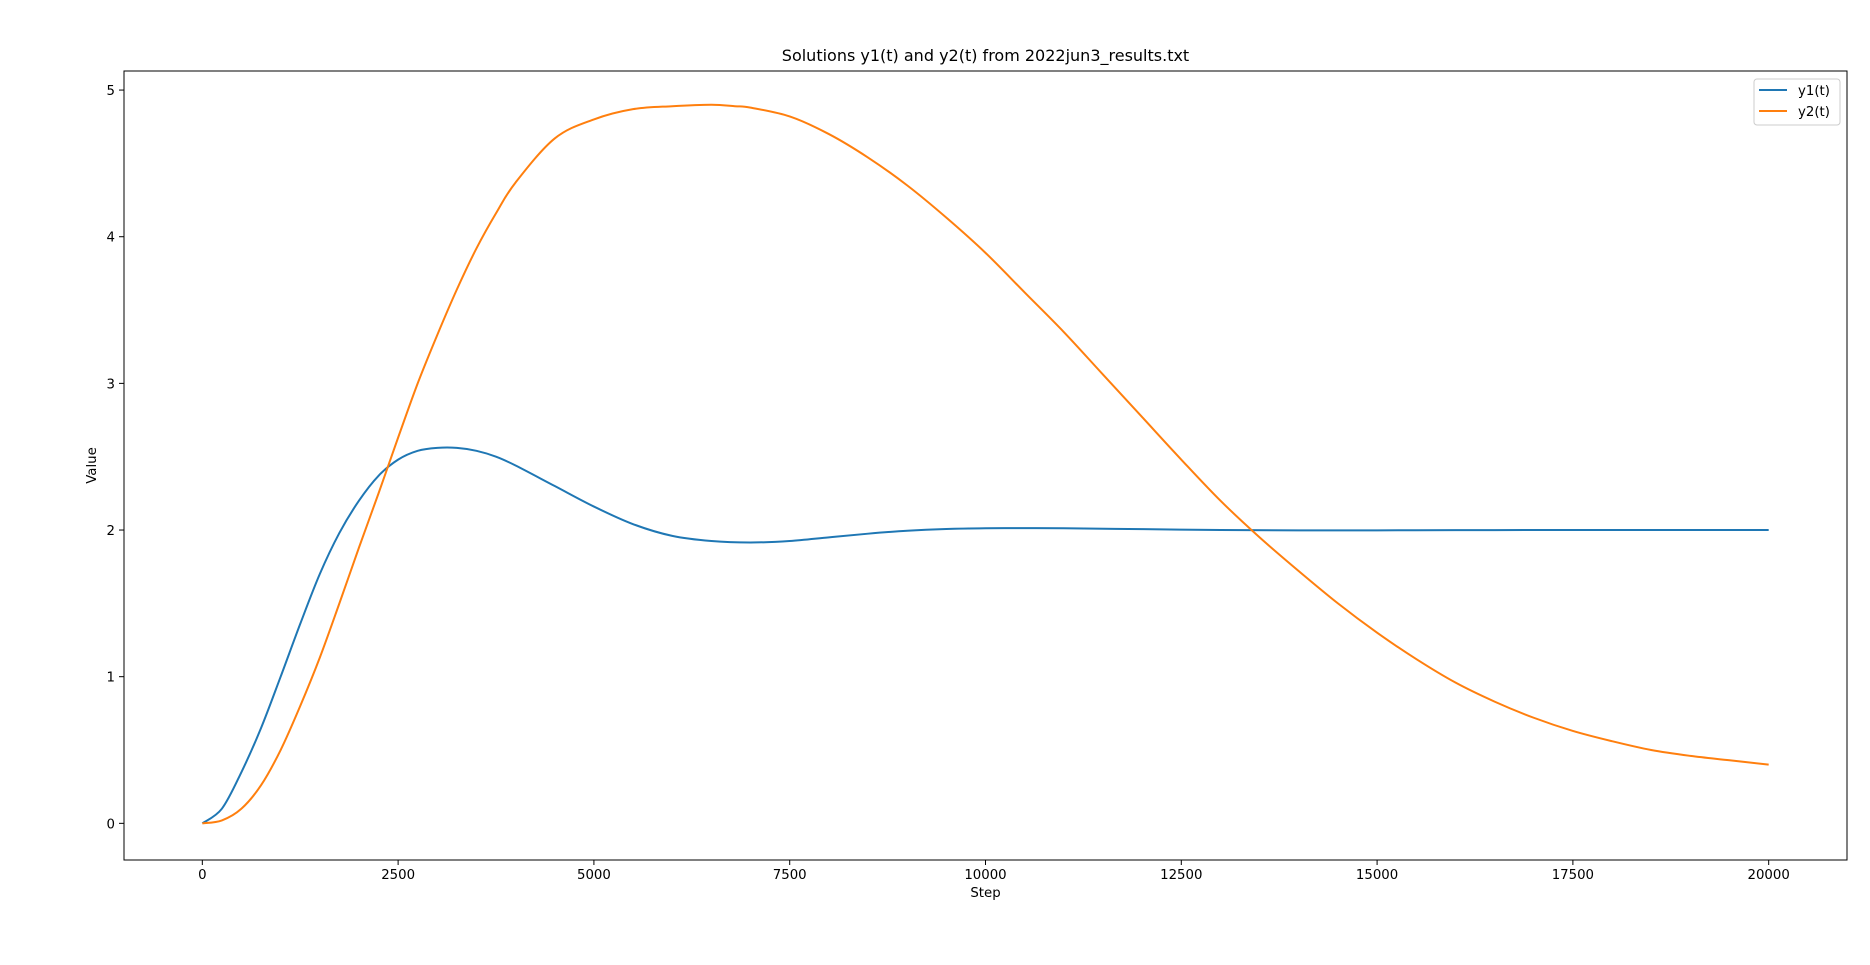  What do you see at coordinates (790, 875) in the screenshot?
I see `x-tick-label: 7500` at bounding box center [790, 875].